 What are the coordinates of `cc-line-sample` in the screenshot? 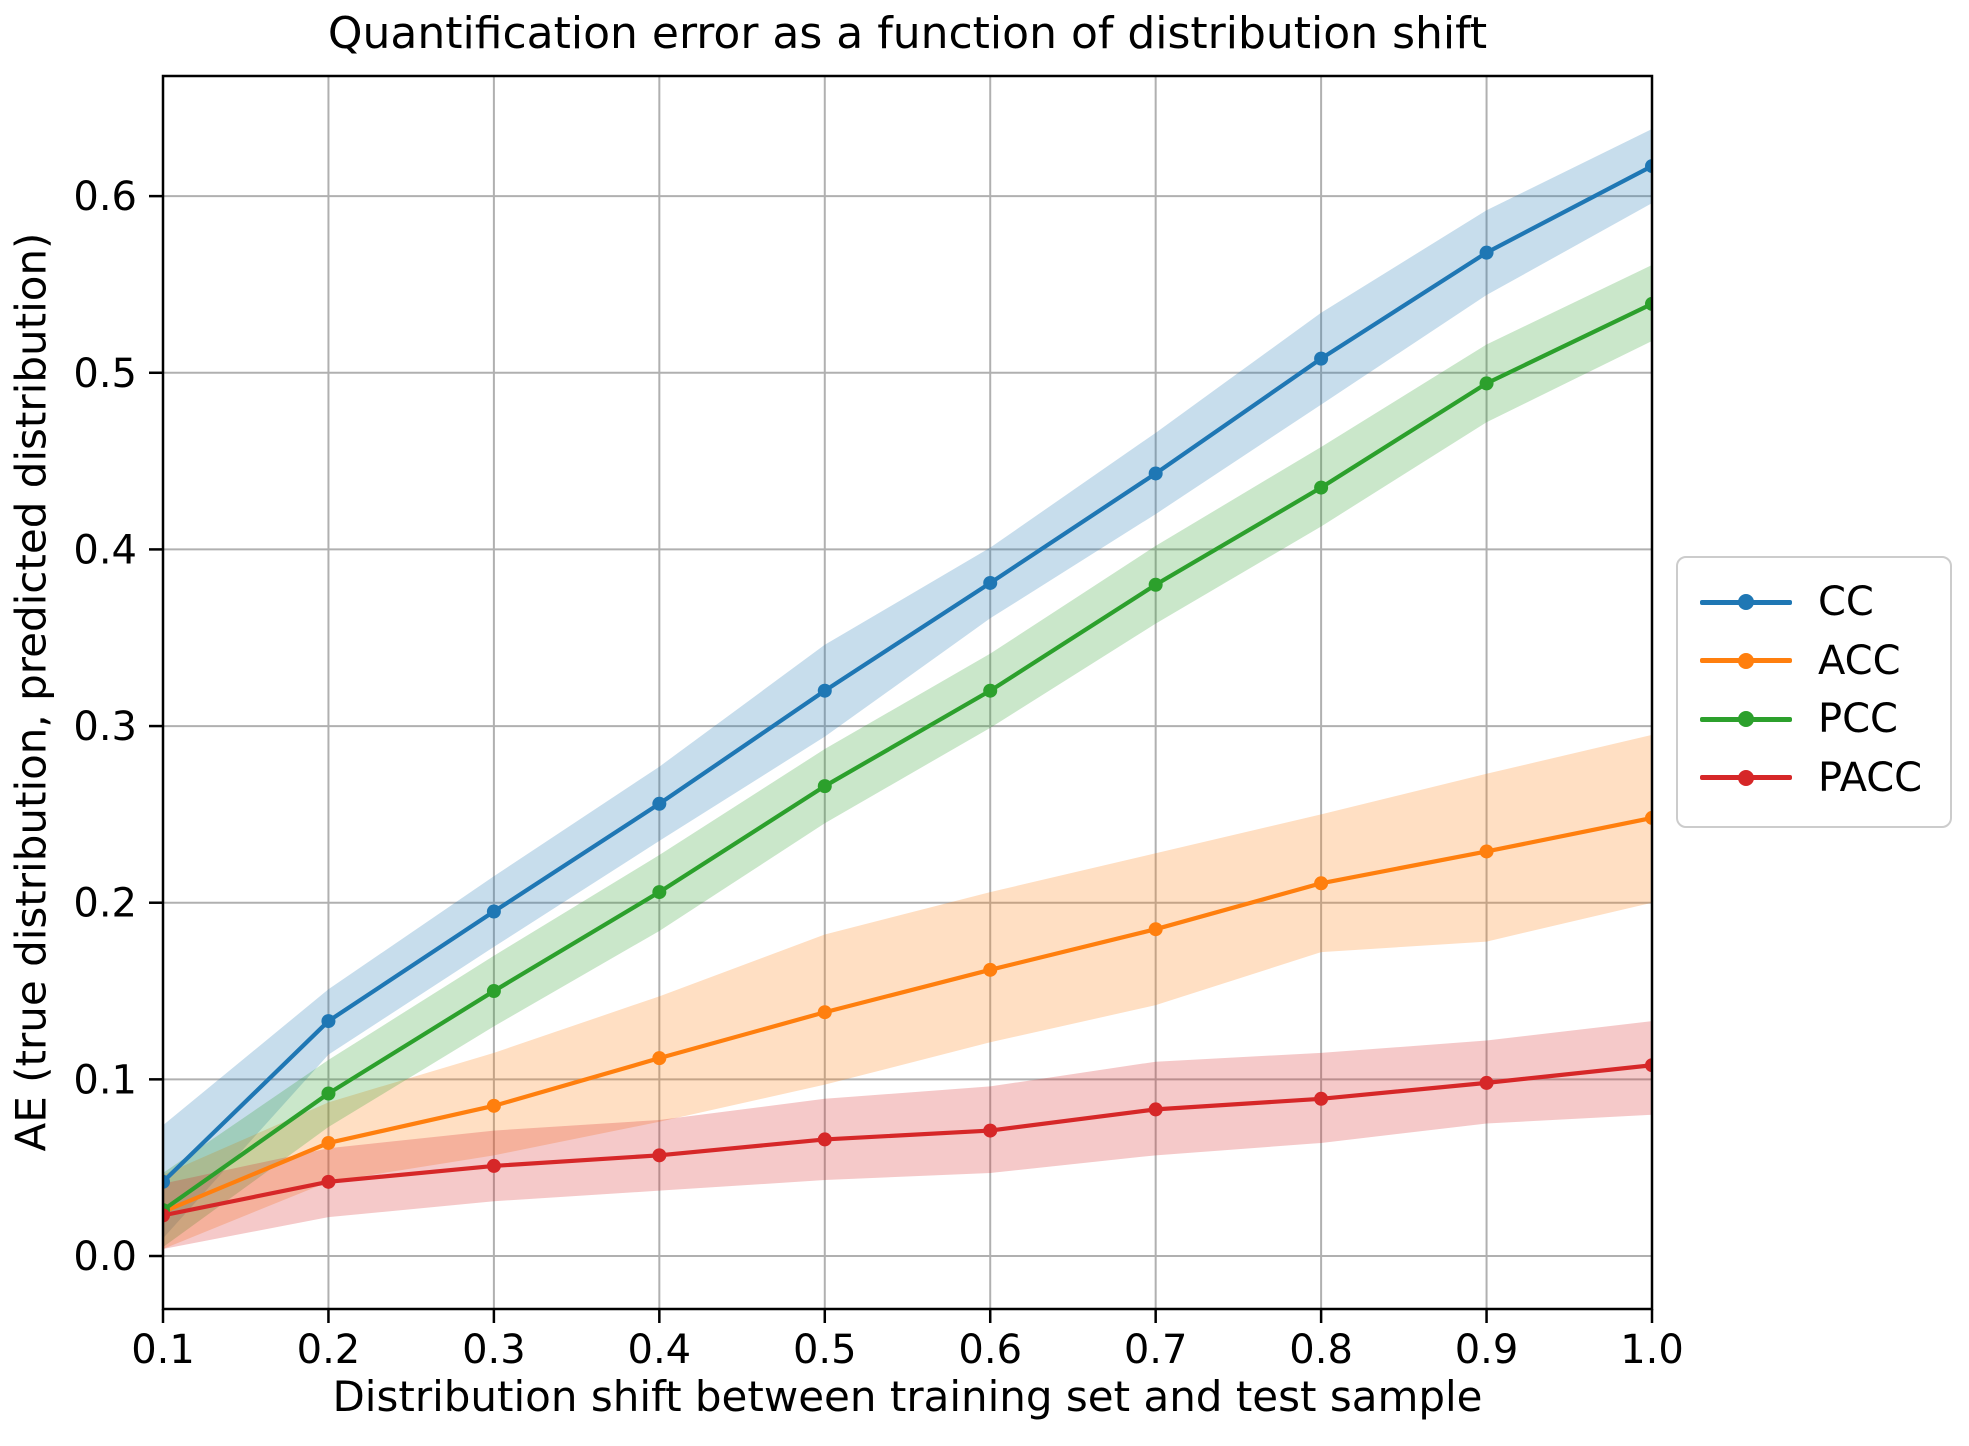 It's located at (1746, 602).